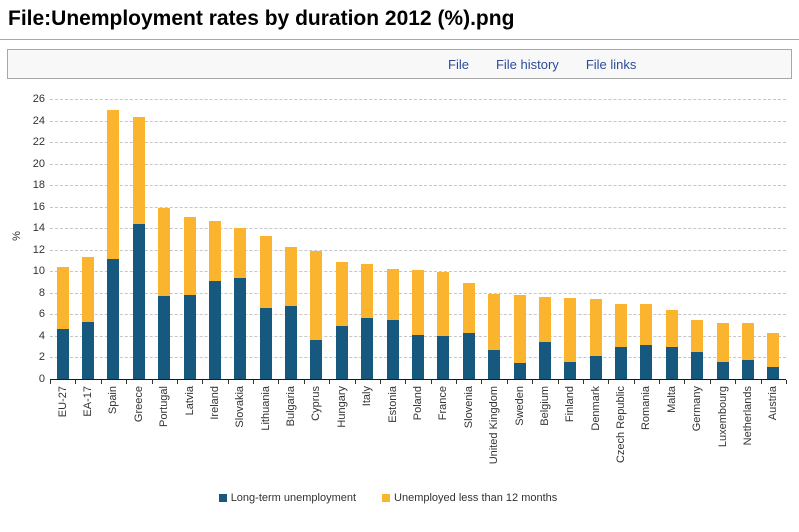 Image resolution: width=799 pixels, height=532 pixels. I want to click on bar-segment-short-term-Ireland, so click(214, 250).